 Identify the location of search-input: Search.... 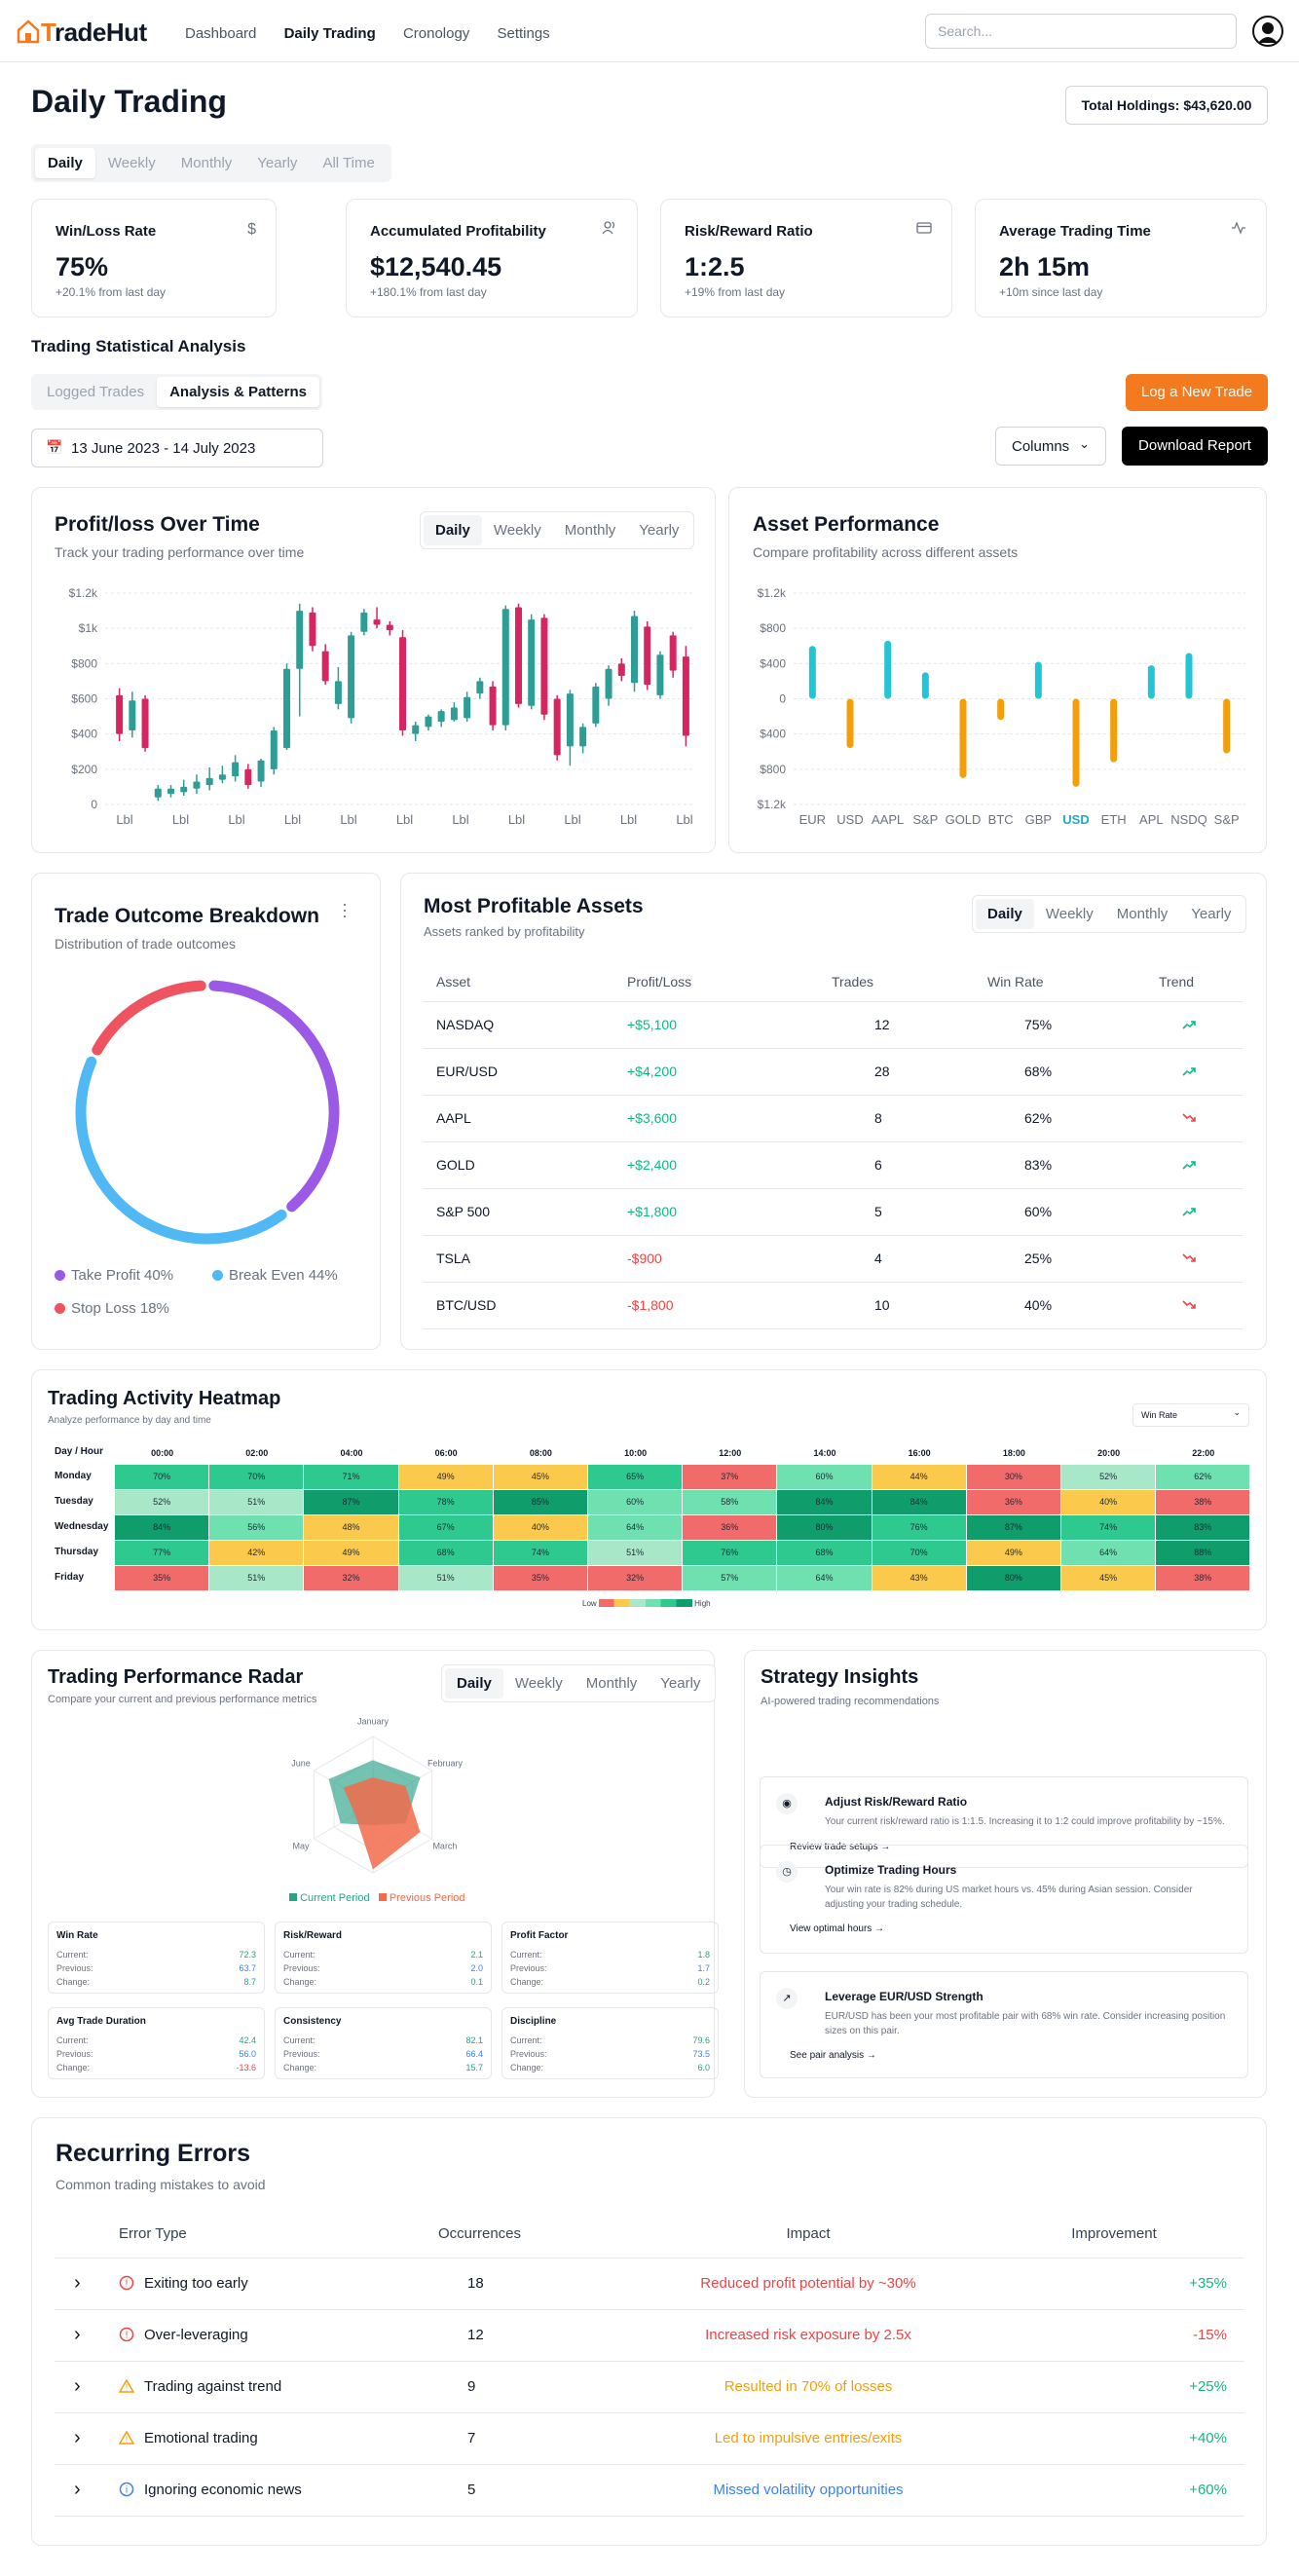
(1081, 31).